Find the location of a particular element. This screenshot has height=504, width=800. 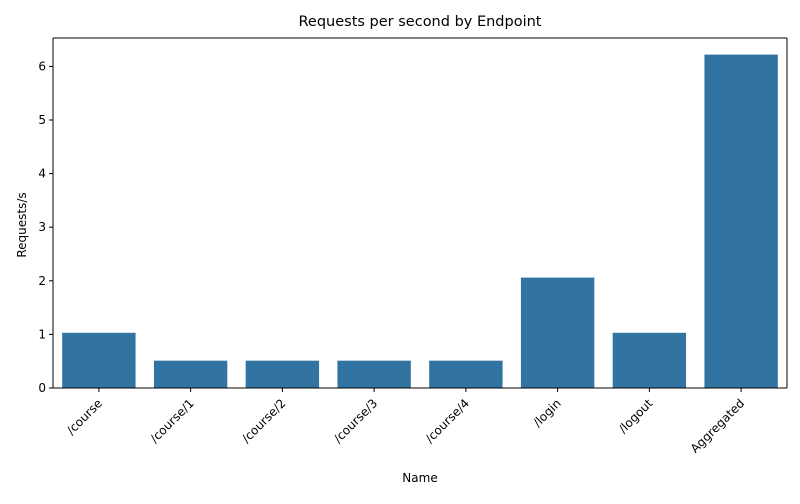

y-tick-label: 1 is located at coordinates (42, 334).